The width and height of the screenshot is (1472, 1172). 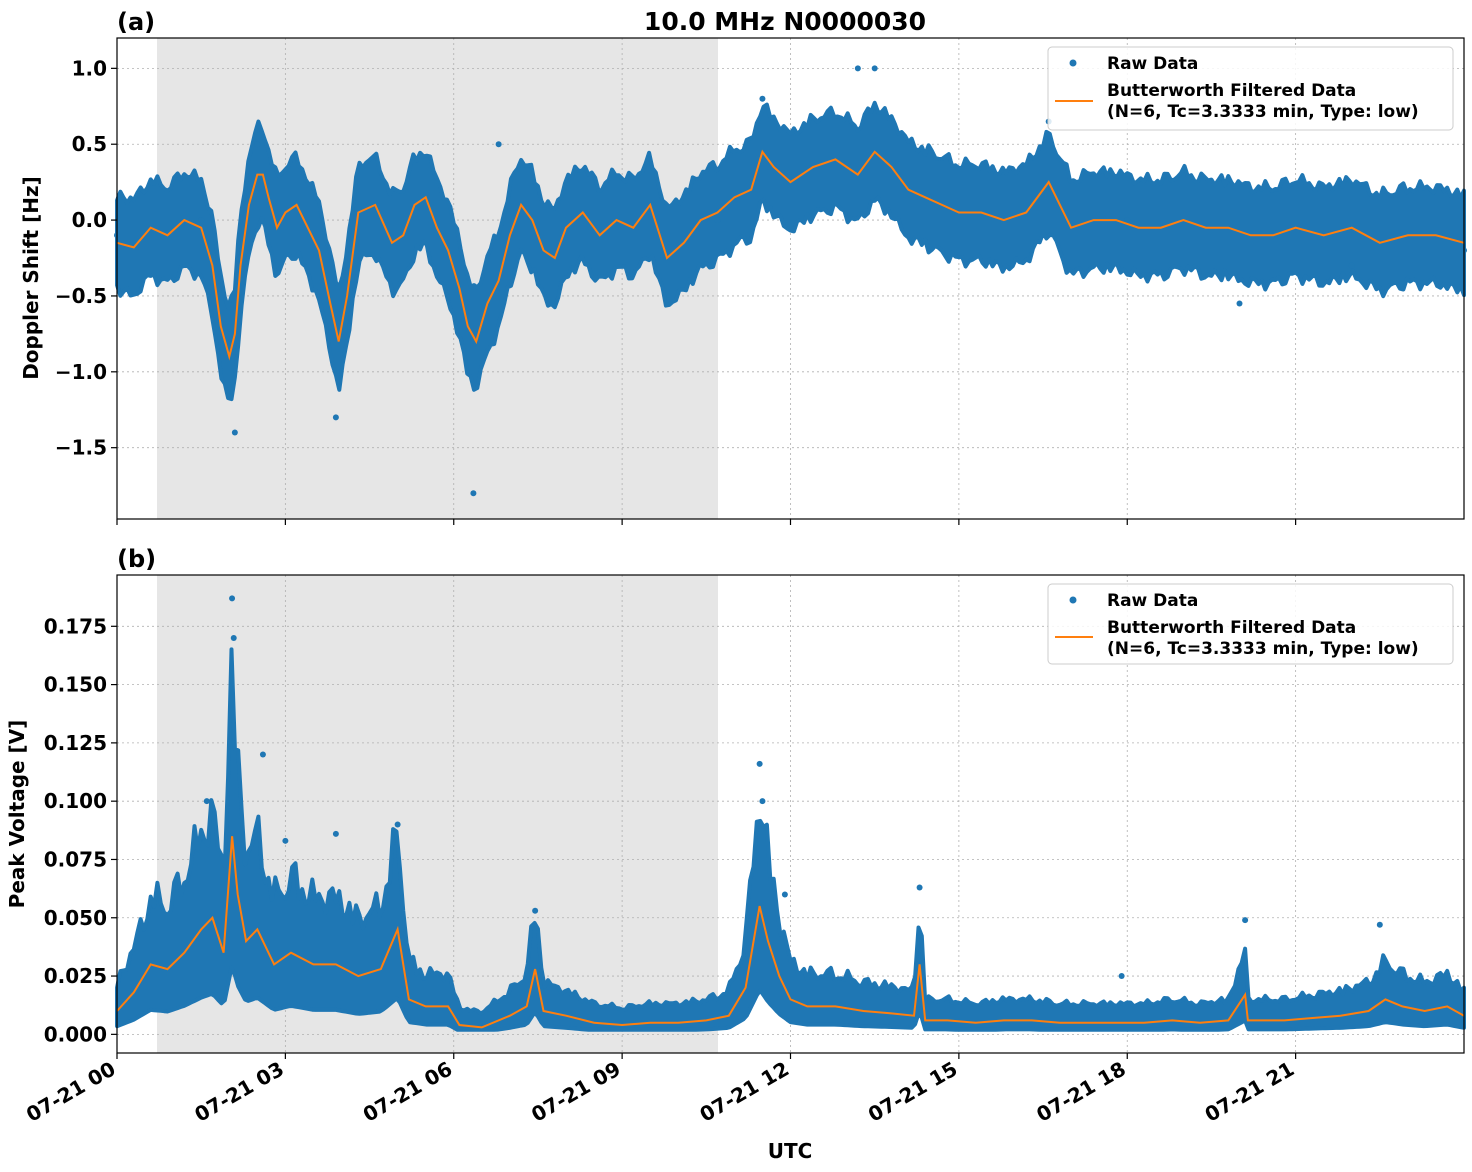 I want to click on doppler-y-tick-label: −1.5, so click(x=81, y=448).